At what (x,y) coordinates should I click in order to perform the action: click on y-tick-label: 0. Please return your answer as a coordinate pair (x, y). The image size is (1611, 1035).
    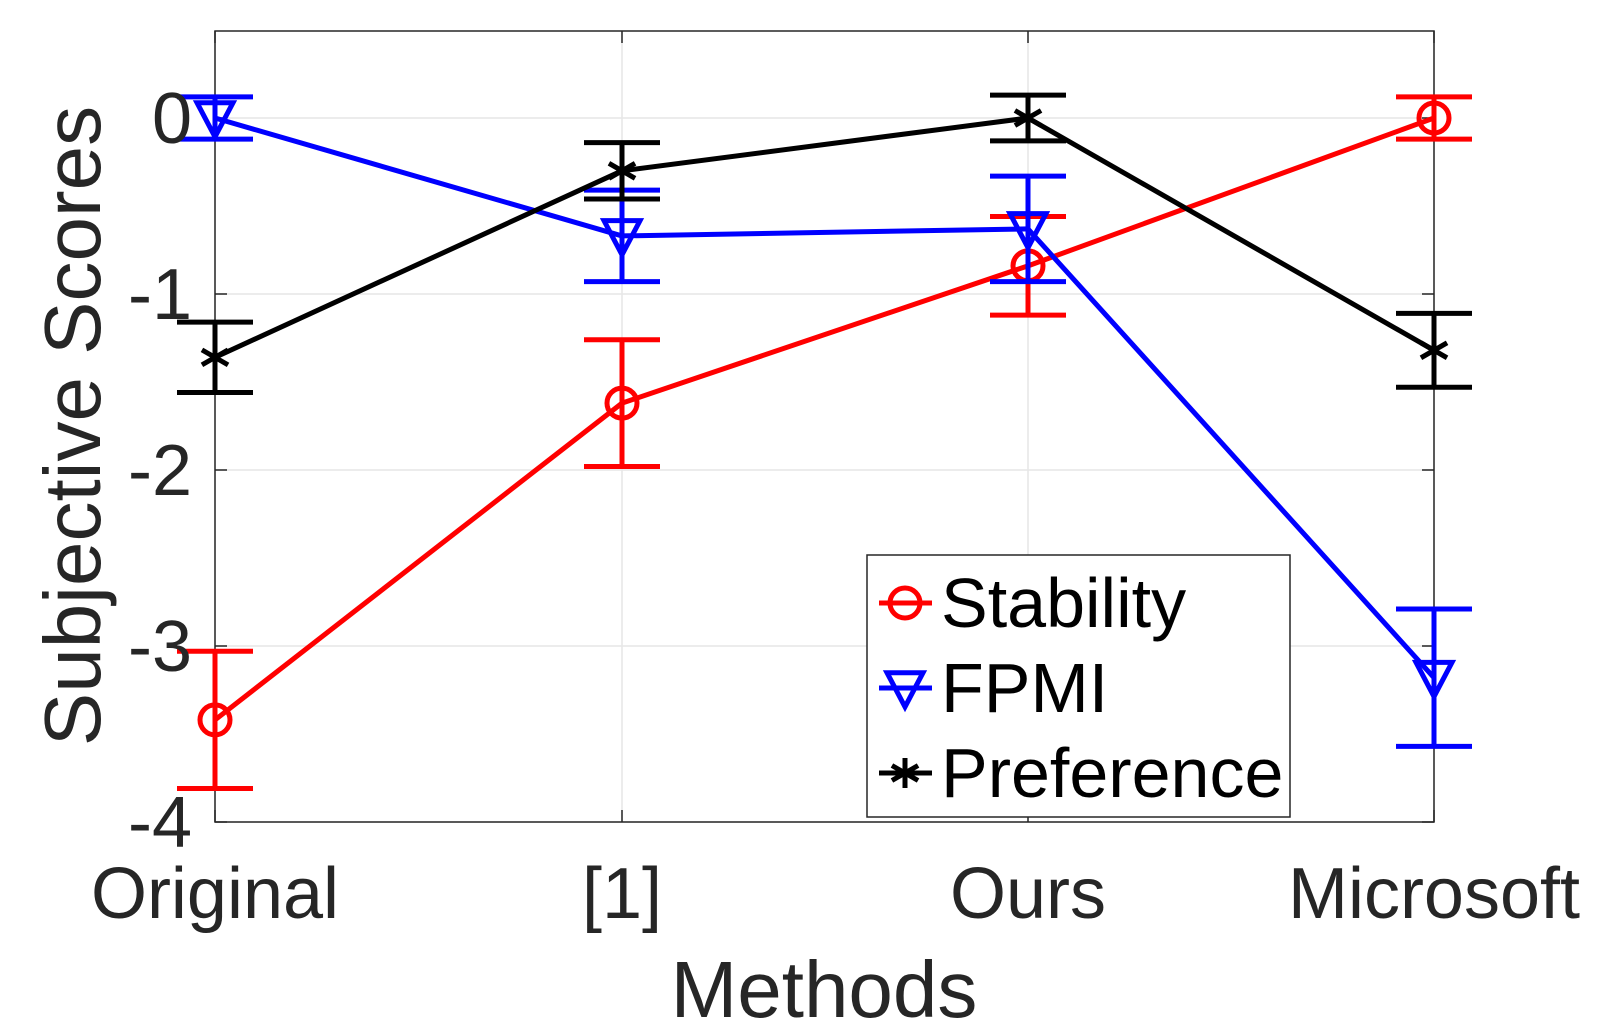
    Looking at the image, I should click on (172, 119).